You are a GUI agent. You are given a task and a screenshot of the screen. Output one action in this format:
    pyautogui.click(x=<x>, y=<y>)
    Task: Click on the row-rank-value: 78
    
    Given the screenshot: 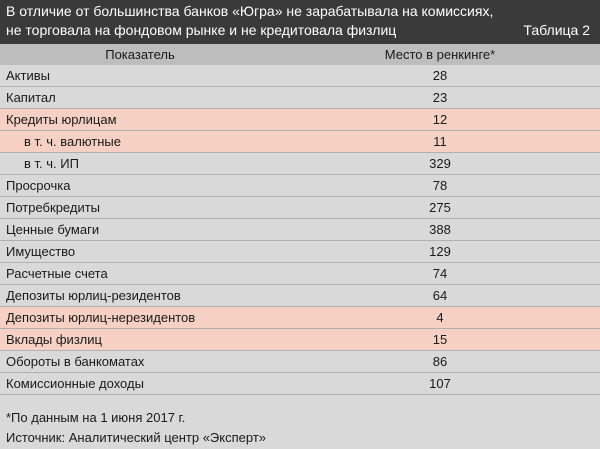 What is the action you would take?
    pyautogui.click(x=440, y=185)
    